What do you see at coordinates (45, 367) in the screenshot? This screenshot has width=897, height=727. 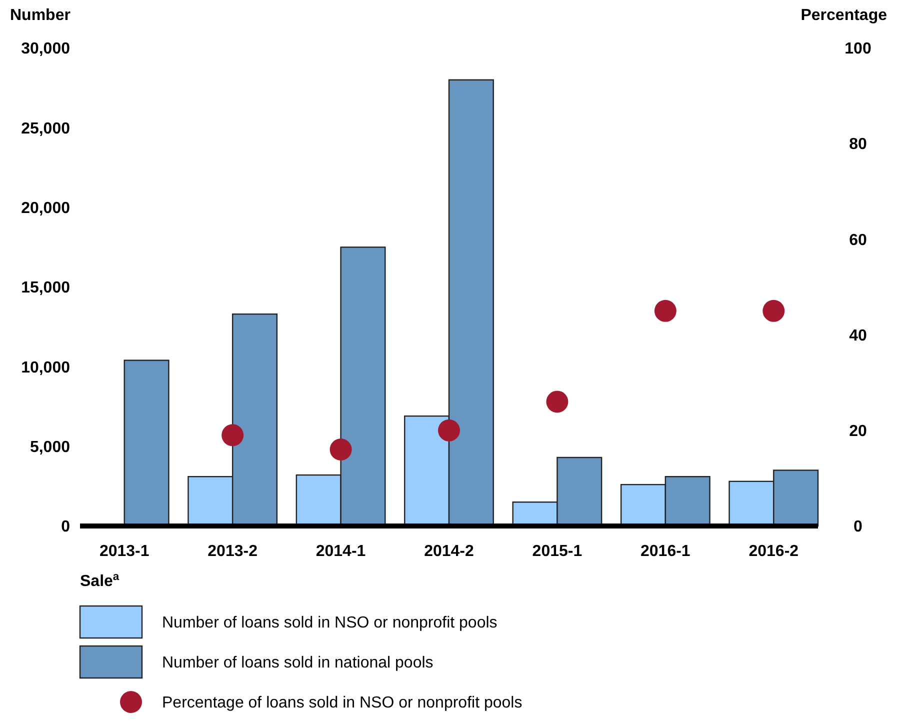 I see `y-tick-label: 10,000` at bounding box center [45, 367].